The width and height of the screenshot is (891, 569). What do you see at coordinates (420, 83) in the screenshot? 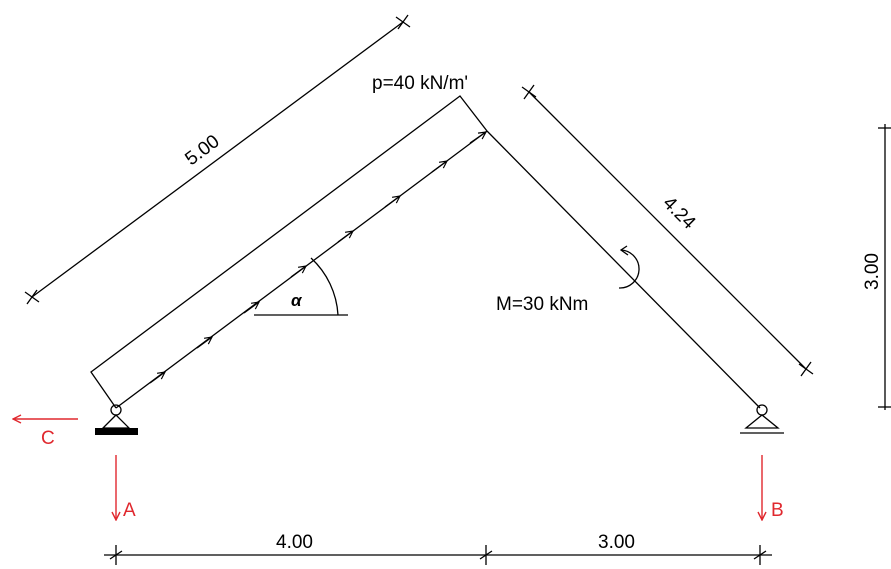
I see `load-label: p=40 kN/m'` at bounding box center [420, 83].